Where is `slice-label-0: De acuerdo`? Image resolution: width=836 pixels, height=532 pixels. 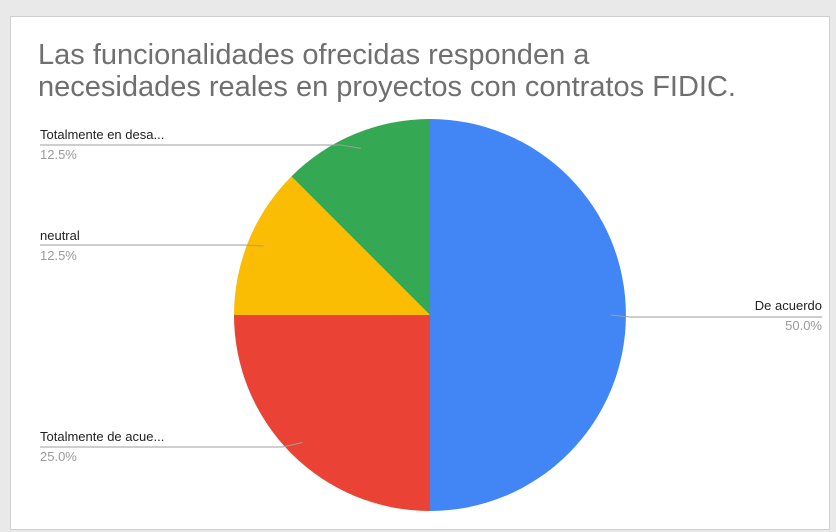 slice-label-0: De acuerdo is located at coordinates (788, 305).